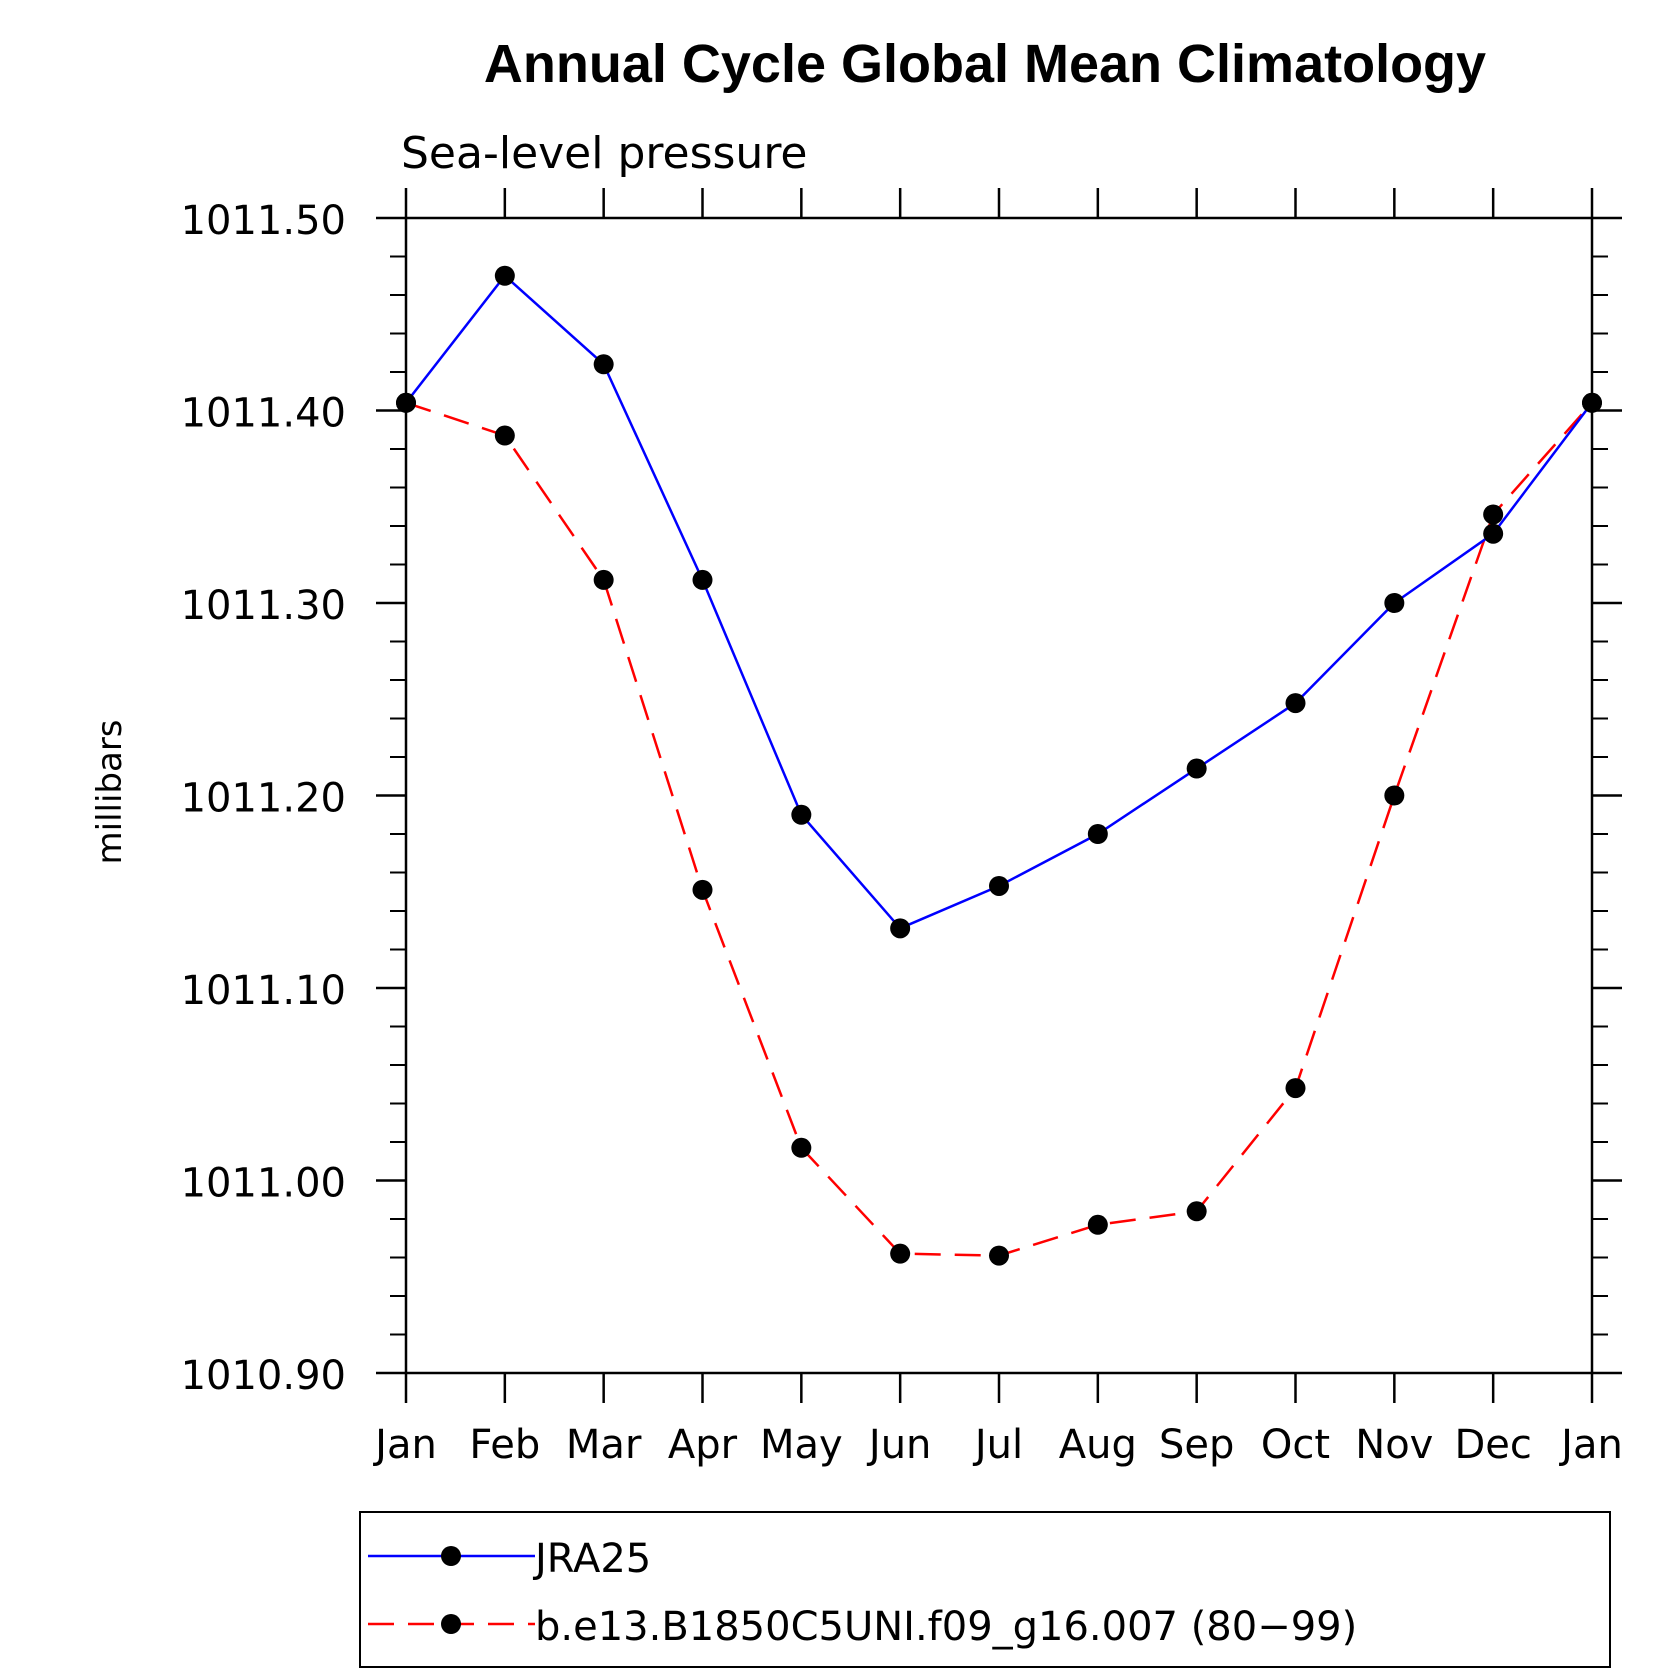 The image size is (1680, 1680). Describe the element at coordinates (263, 799) in the screenshot. I see `y-tick-label: 1011.20` at that location.